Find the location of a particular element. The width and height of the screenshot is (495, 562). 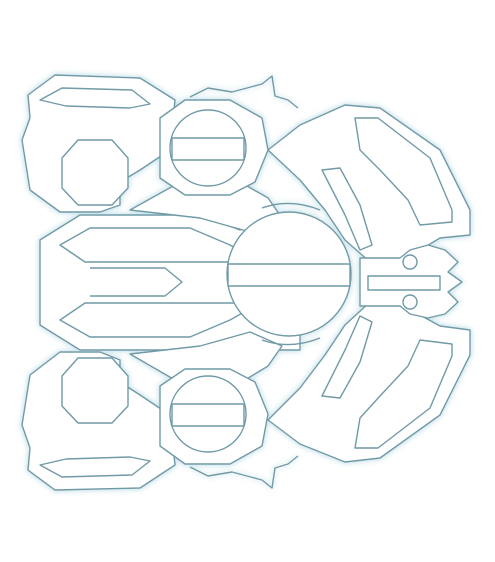

right-coupler-bolt-lower is located at coordinates (410, 302).